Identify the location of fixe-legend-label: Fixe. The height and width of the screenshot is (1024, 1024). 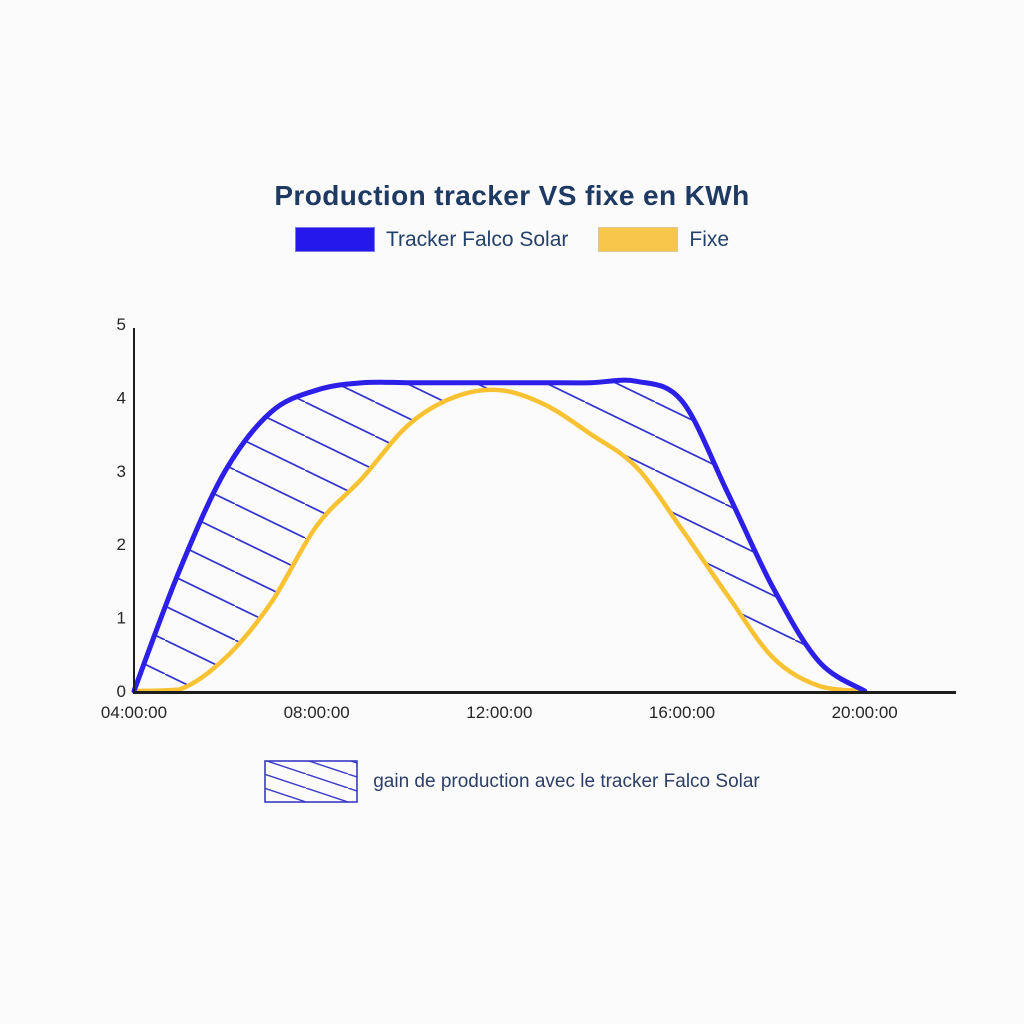
(709, 239).